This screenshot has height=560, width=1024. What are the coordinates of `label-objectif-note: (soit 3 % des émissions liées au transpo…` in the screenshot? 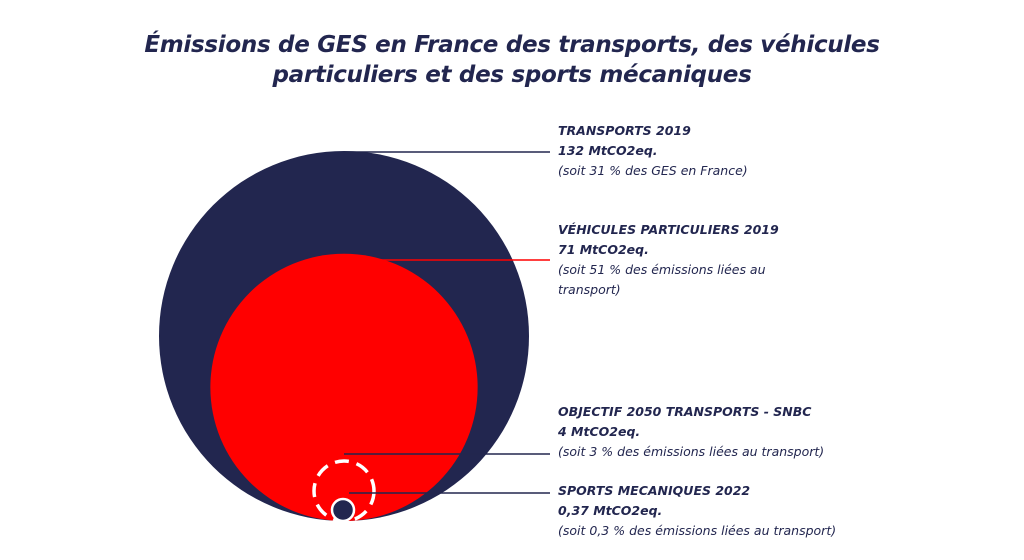 It's located at (691, 451).